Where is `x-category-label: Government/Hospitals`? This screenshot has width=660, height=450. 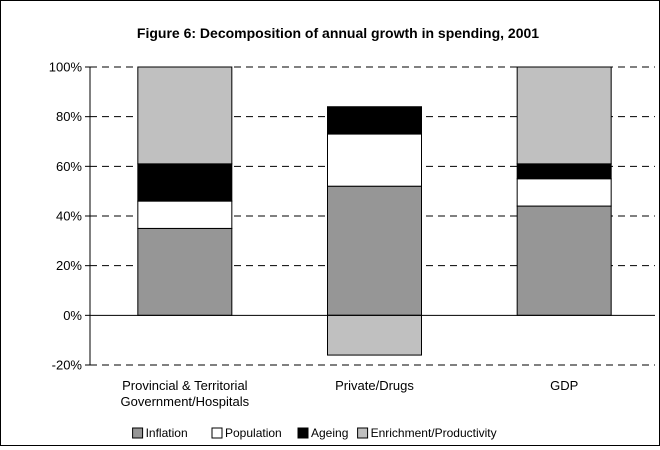 x-category-label: Government/Hospitals is located at coordinates (185, 401).